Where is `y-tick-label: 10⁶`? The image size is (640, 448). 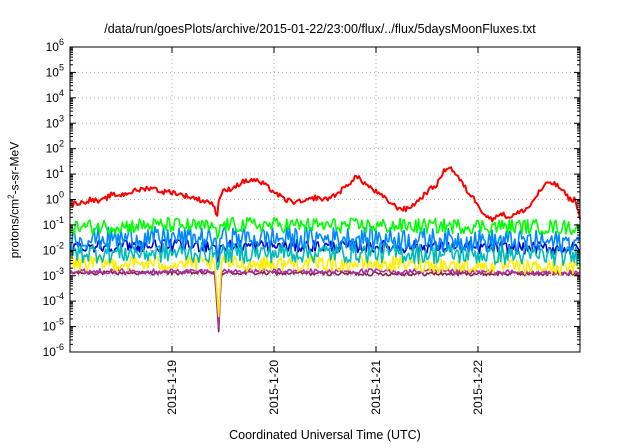
y-tick-label: 10⁶ is located at coordinates (55, 45).